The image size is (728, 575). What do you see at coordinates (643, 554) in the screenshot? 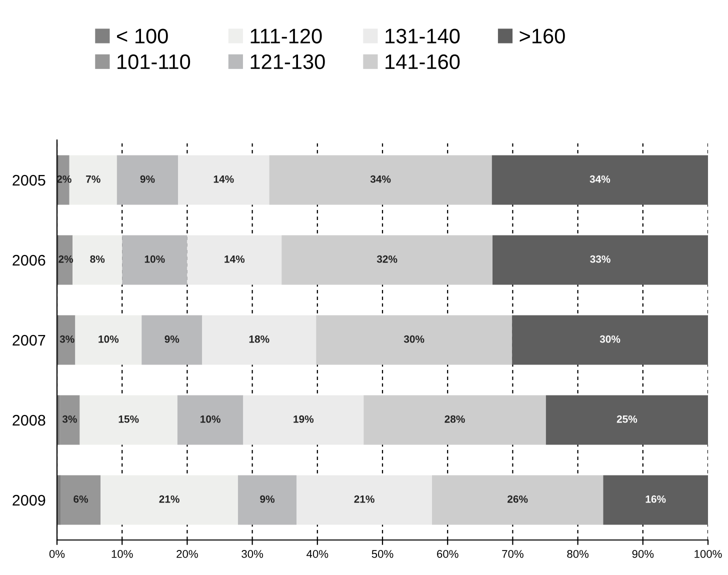
I see `x-tick-label: 90%` at bounding box center [643, 554].